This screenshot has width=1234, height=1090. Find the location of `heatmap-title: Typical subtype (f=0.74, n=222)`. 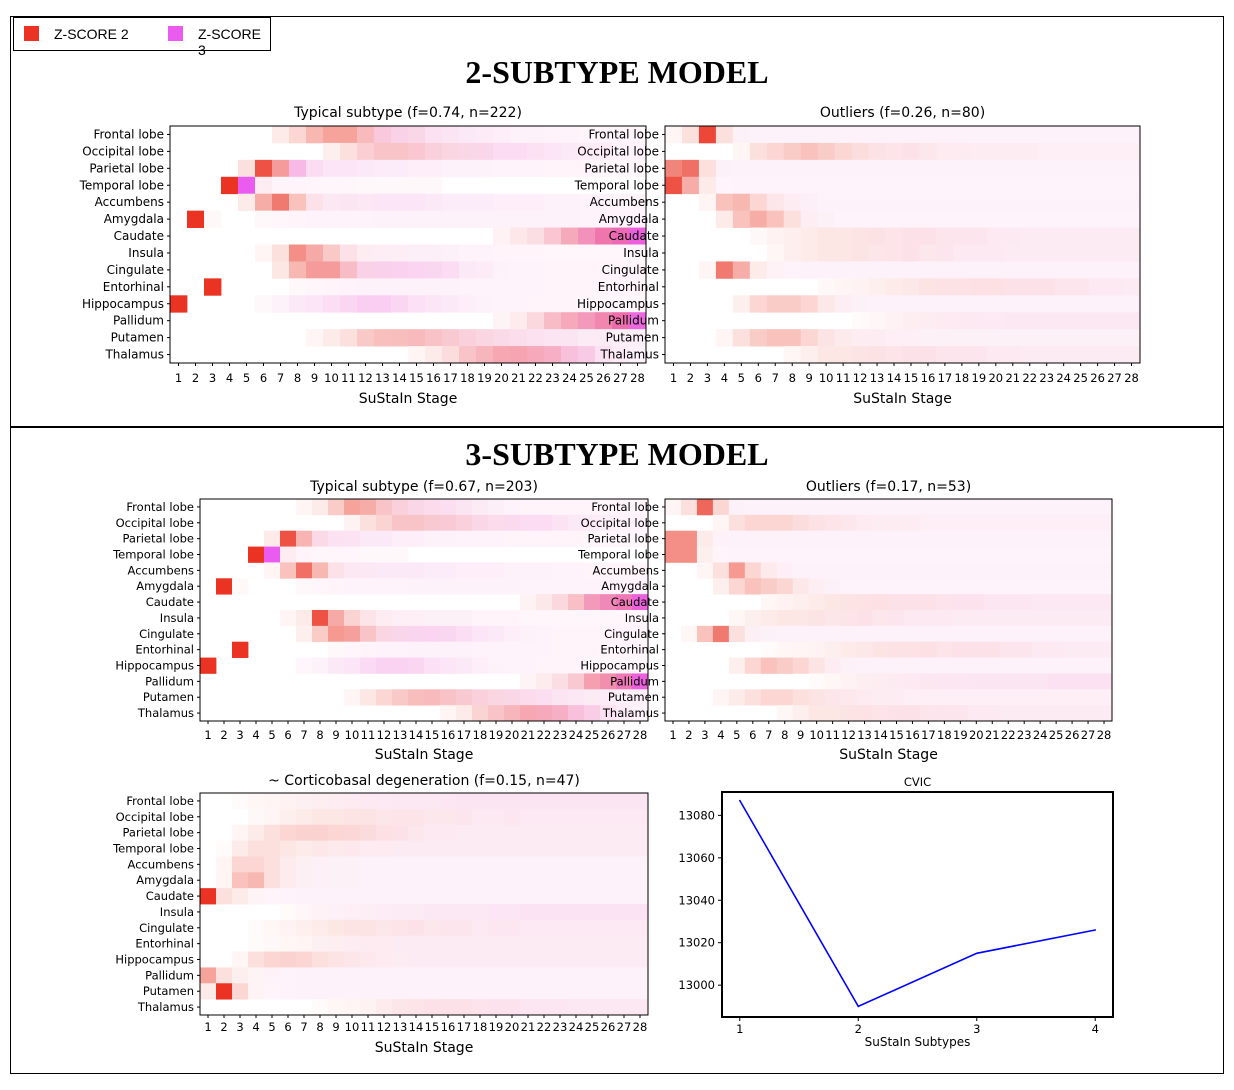

heatmap-title: Typical subtype (f=0.74, n=222) is located at coordinates (407, 113).